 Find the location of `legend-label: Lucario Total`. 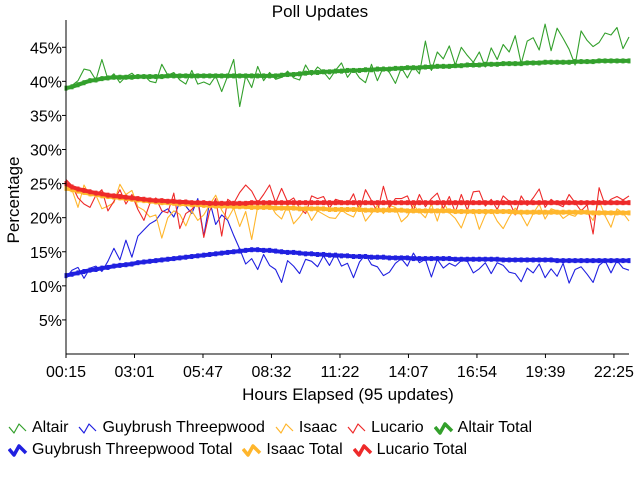

legend-label: Lucario Total is located at coordinates (422, 449).